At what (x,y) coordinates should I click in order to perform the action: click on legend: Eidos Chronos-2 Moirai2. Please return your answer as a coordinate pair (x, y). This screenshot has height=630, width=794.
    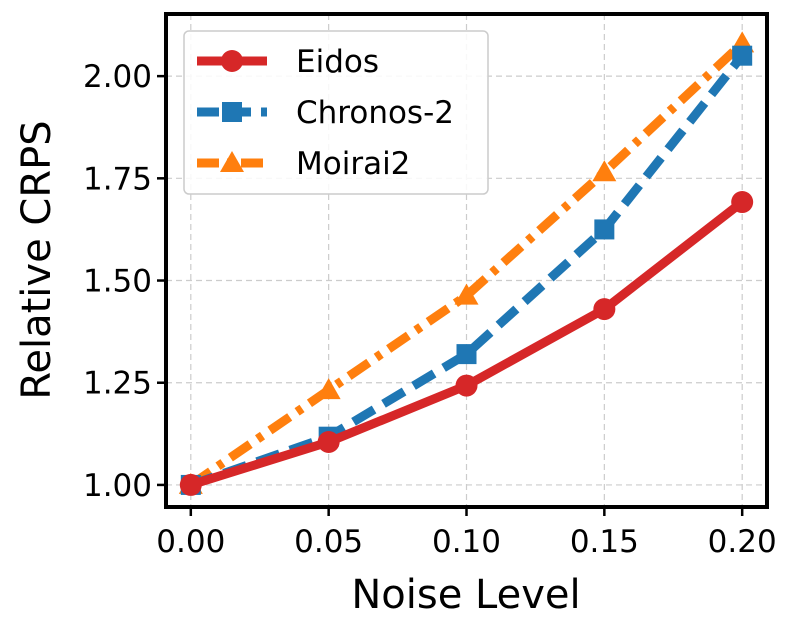
    Looking at the image, I should click on (336, 112).